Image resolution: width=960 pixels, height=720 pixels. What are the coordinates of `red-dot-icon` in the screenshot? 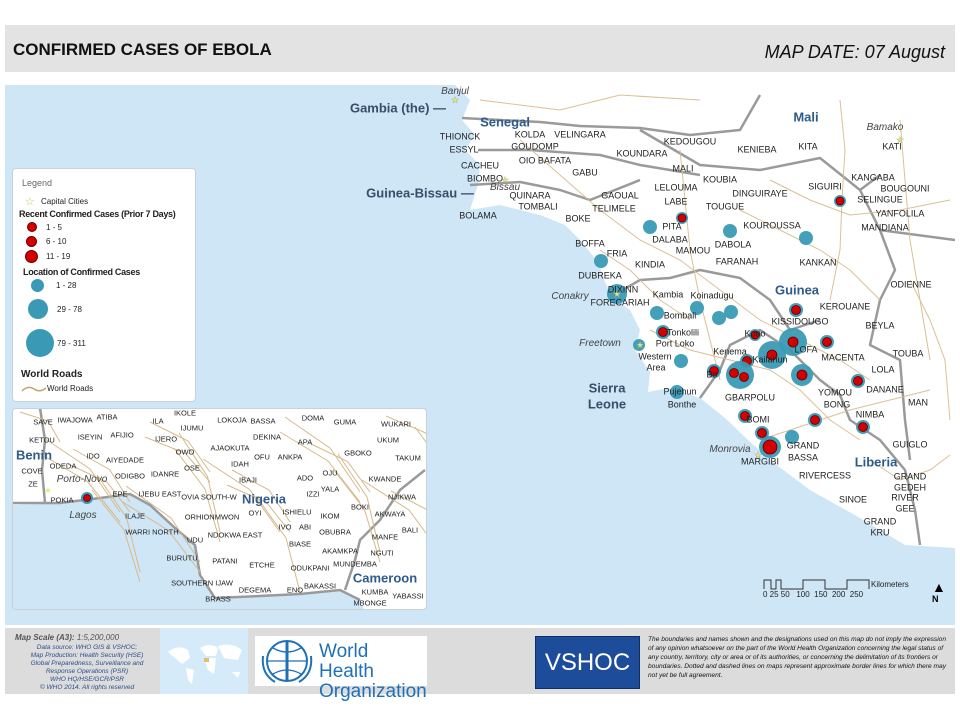 It's located at (32, 227).